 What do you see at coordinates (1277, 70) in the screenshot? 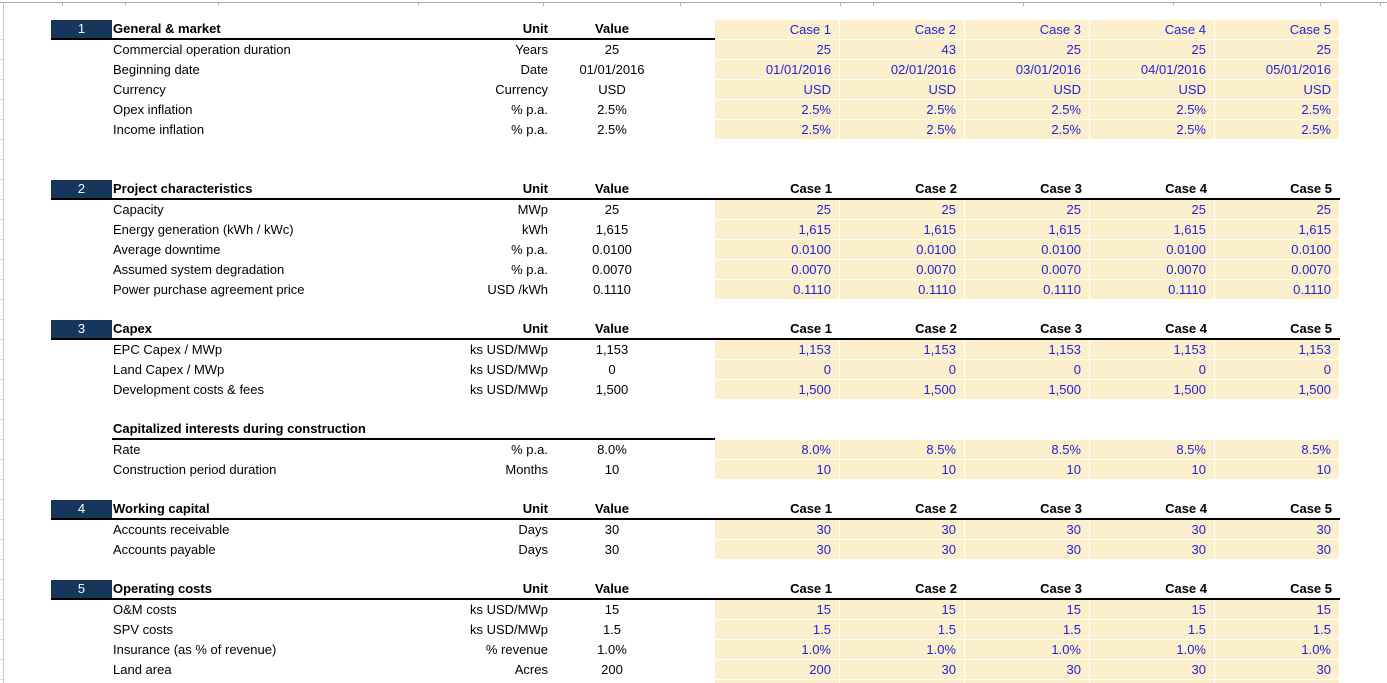
I see `case-input-cell: 05/01/2016` at bounding box center [1277, 70].